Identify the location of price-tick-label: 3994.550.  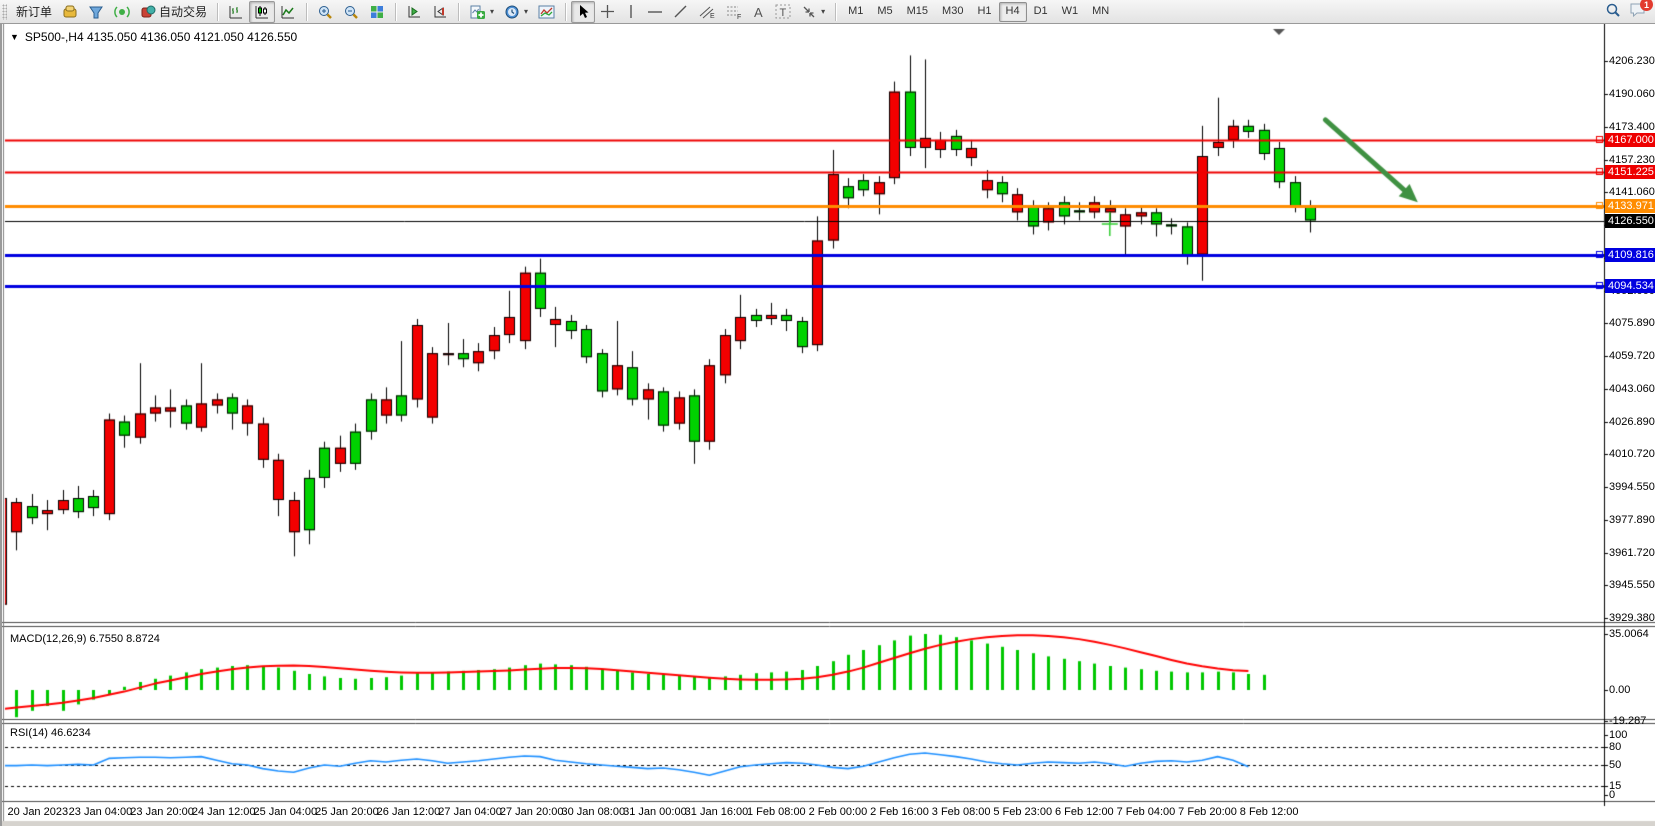
(1632, 486).